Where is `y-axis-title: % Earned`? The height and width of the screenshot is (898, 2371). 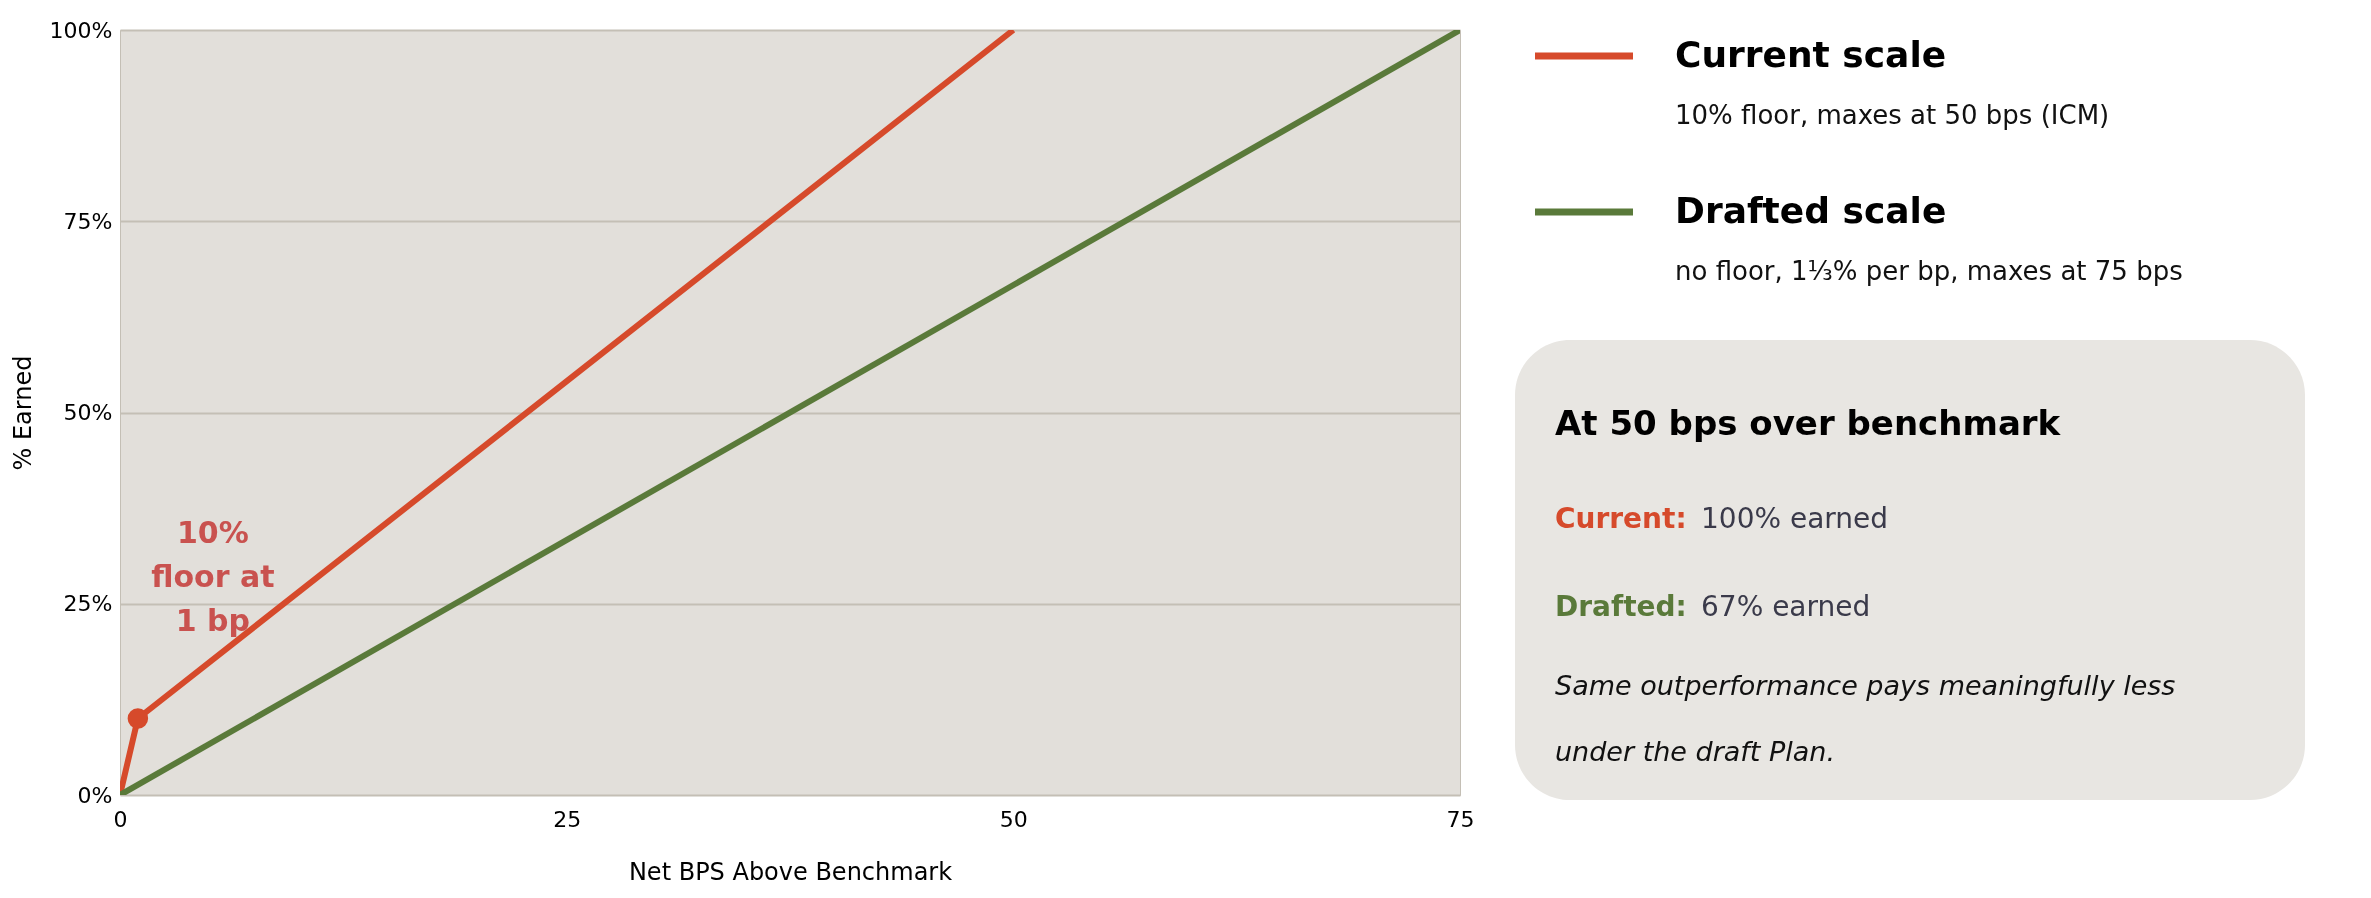
y-axis-title: % Earned is located at coordinates (22, 413).